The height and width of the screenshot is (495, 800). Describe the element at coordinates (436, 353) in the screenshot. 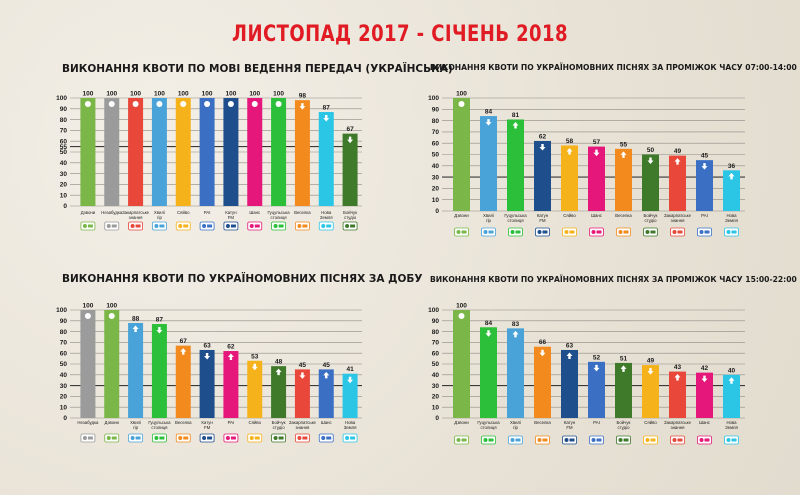

I see `y-tick-label: 60` at that location.